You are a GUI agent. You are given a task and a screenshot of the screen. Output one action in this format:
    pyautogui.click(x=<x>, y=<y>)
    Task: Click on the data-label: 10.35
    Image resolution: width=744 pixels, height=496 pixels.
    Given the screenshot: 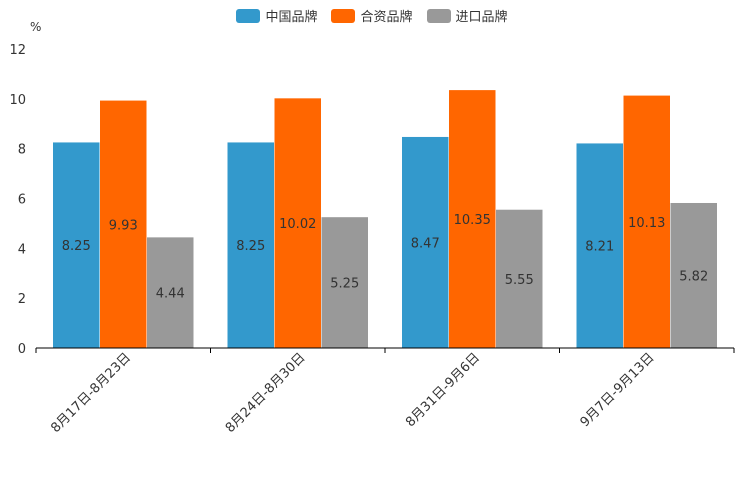 What is the action you would take?
    pyautogui.click(x=472, y=220)
    